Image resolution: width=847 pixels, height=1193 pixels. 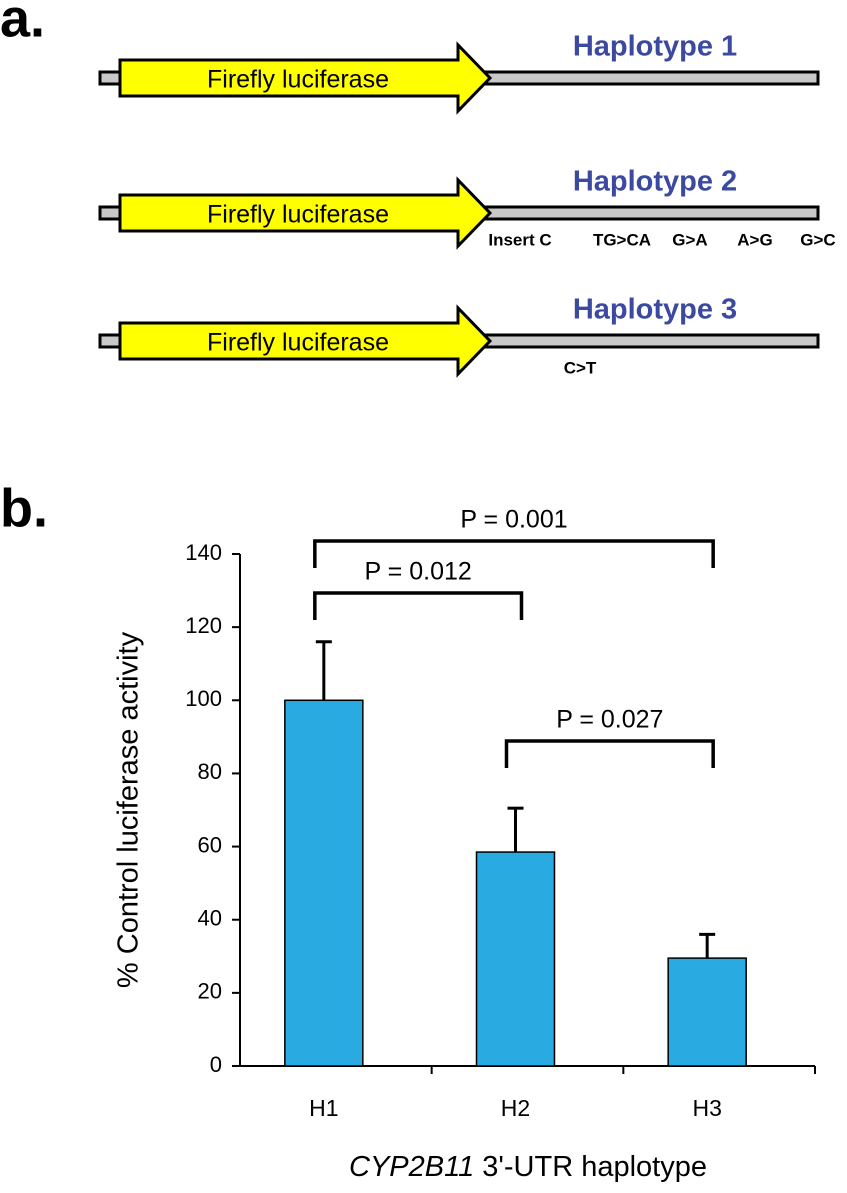 I want to click on variant-label: G>C, so click(x=817, y=239).